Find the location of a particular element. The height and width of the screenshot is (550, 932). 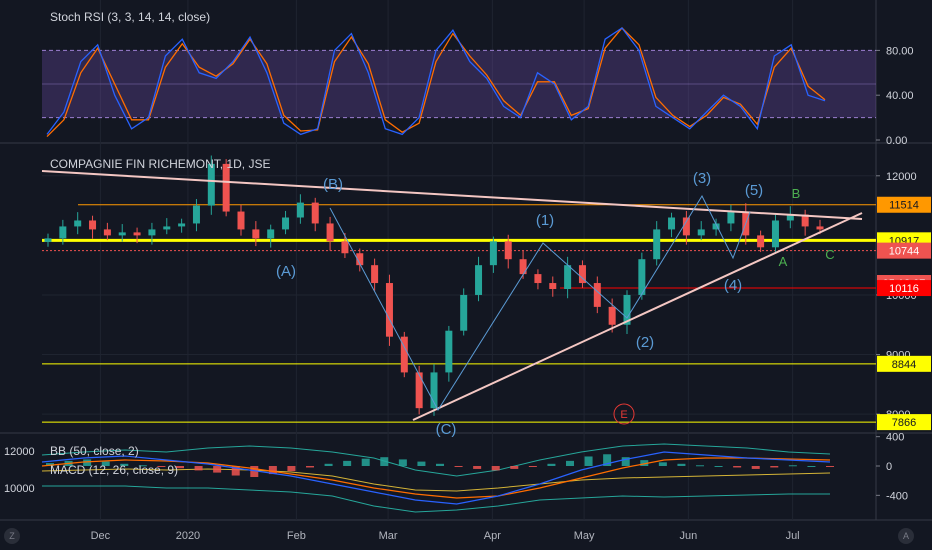

price-tag-label: 8844 is located at coordinates (904, 365).